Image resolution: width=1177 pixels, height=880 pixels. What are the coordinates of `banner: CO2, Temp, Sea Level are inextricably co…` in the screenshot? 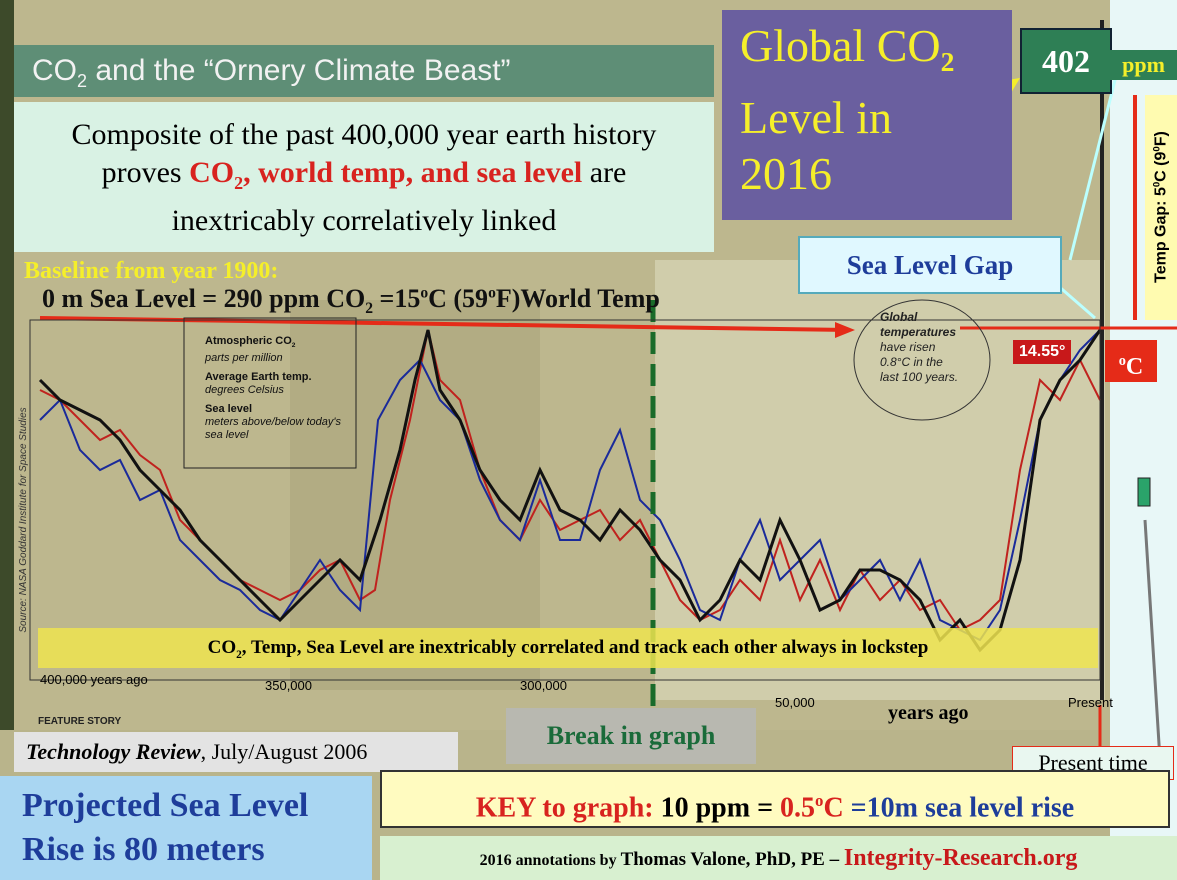 It's located at (568, 648).